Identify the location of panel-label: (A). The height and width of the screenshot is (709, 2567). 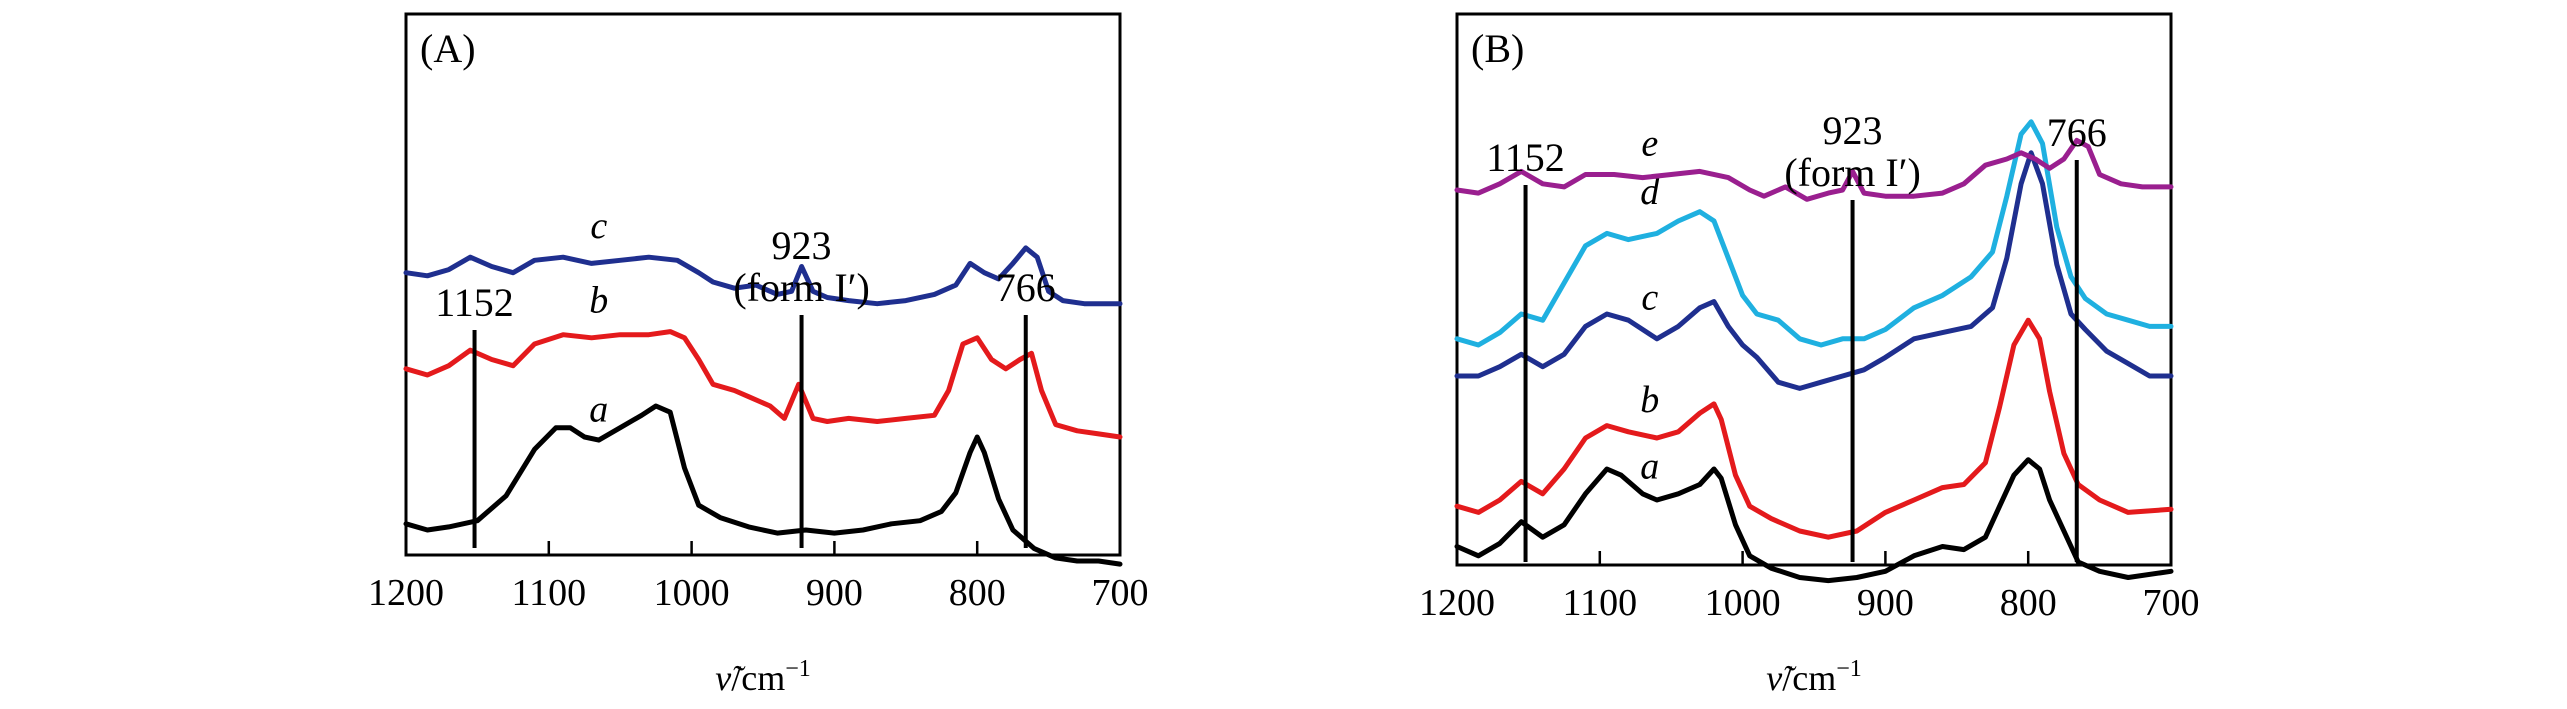
(448, 48).